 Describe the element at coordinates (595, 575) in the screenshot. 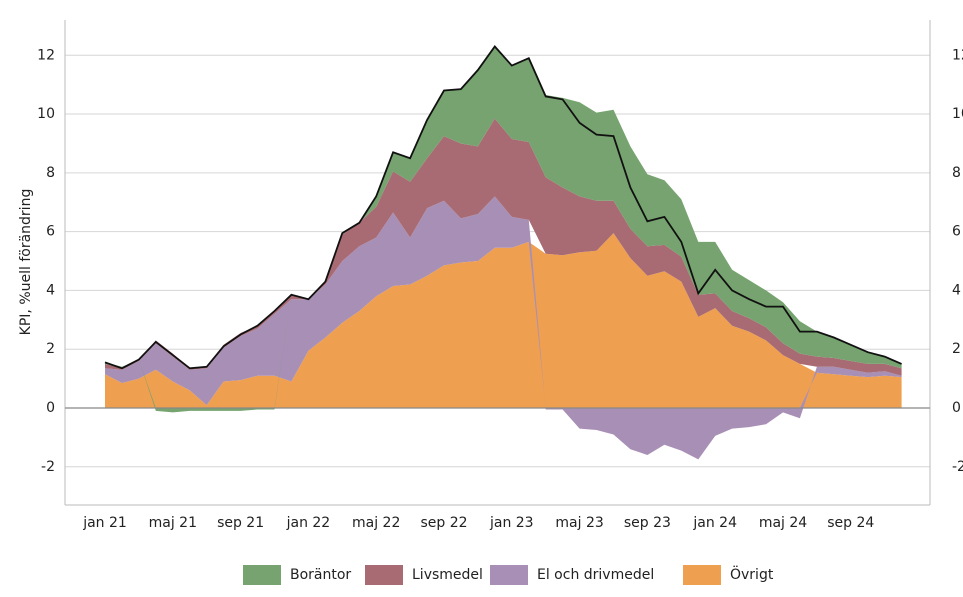

I see `legend-label: El och drivmedel` at that location.